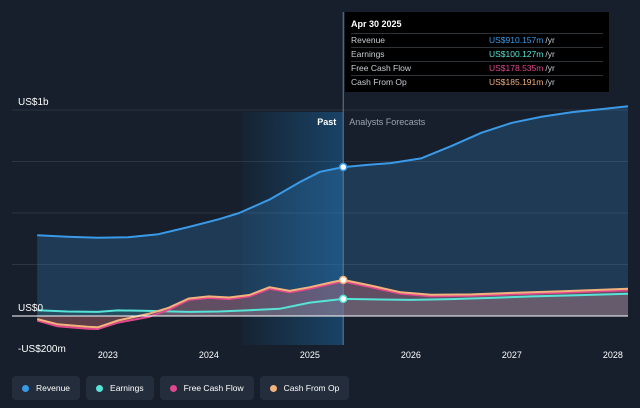 This screenshot has width=640, height=408. What do you see at coordinates (512, 355) in the screenshot?
I see `x-tick-label: 2027` at bounding box center [512, 355].